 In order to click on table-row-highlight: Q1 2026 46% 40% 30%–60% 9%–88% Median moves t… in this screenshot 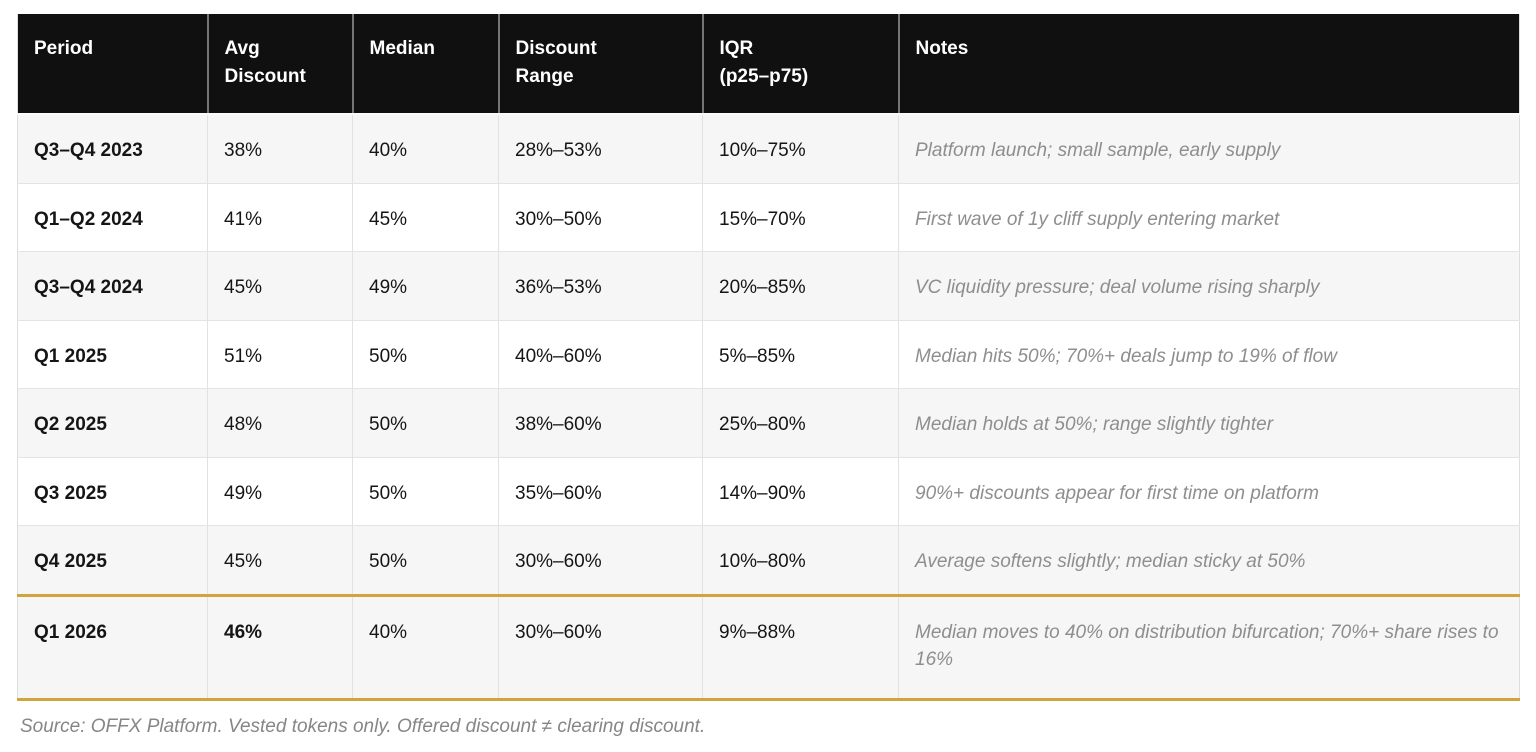, I will do `click(768, 647)`.